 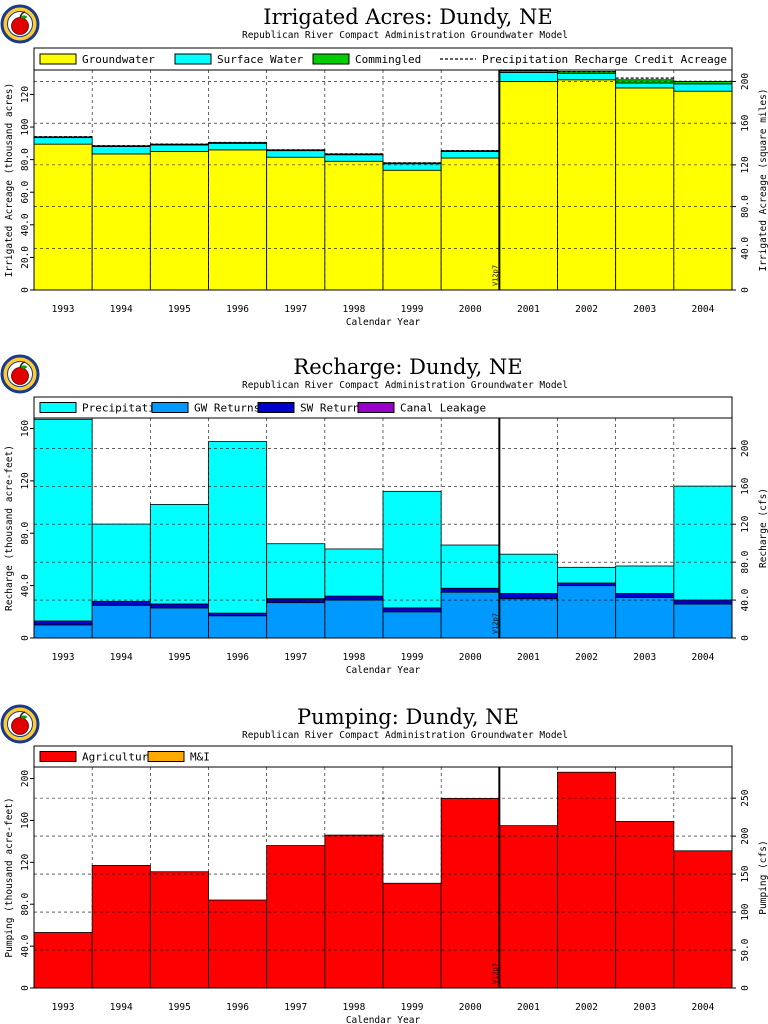 What do you see at coordinates (25, 257) in the screenshot?
I see `y-tick-label: 20.0` at bounding box center [25, 257].